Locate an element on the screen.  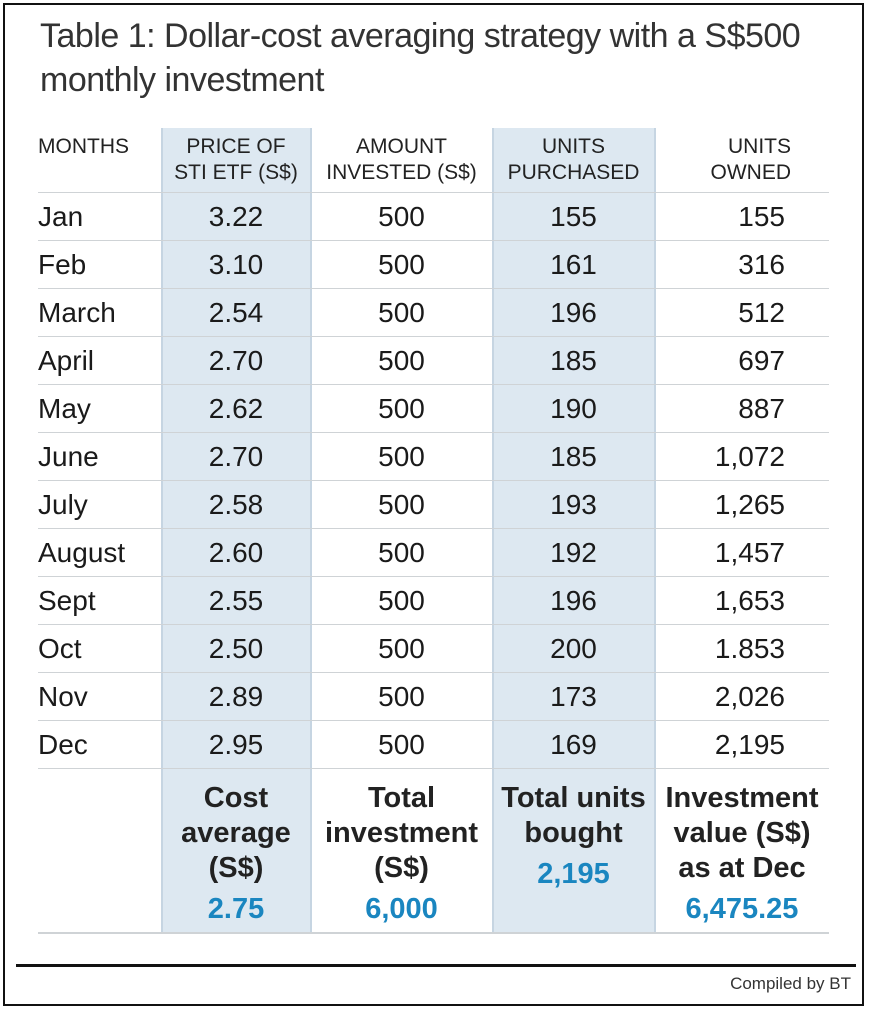
table-row: Jan 3.22 500 155 155 is located at coordinates (433, 216).